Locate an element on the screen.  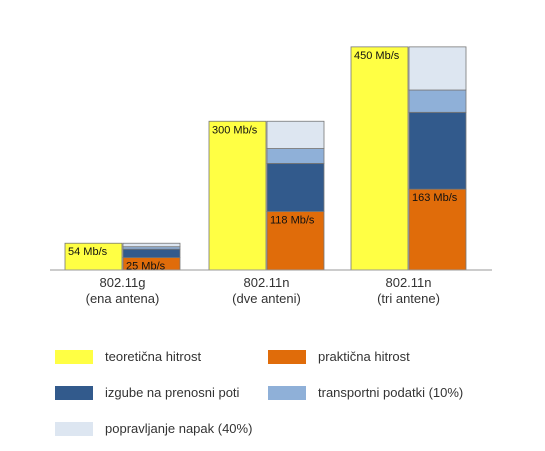
label-practical-g: 25 Mb/s is located at coordinates (146, 267).